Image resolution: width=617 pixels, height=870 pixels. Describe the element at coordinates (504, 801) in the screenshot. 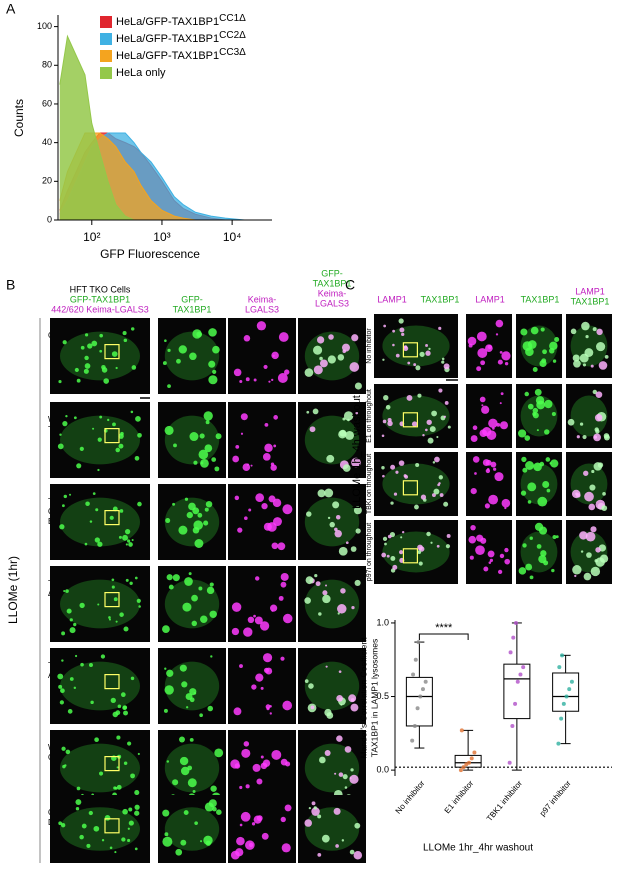

I see `x-tick-label: TBK1 inhibitor` at that location.